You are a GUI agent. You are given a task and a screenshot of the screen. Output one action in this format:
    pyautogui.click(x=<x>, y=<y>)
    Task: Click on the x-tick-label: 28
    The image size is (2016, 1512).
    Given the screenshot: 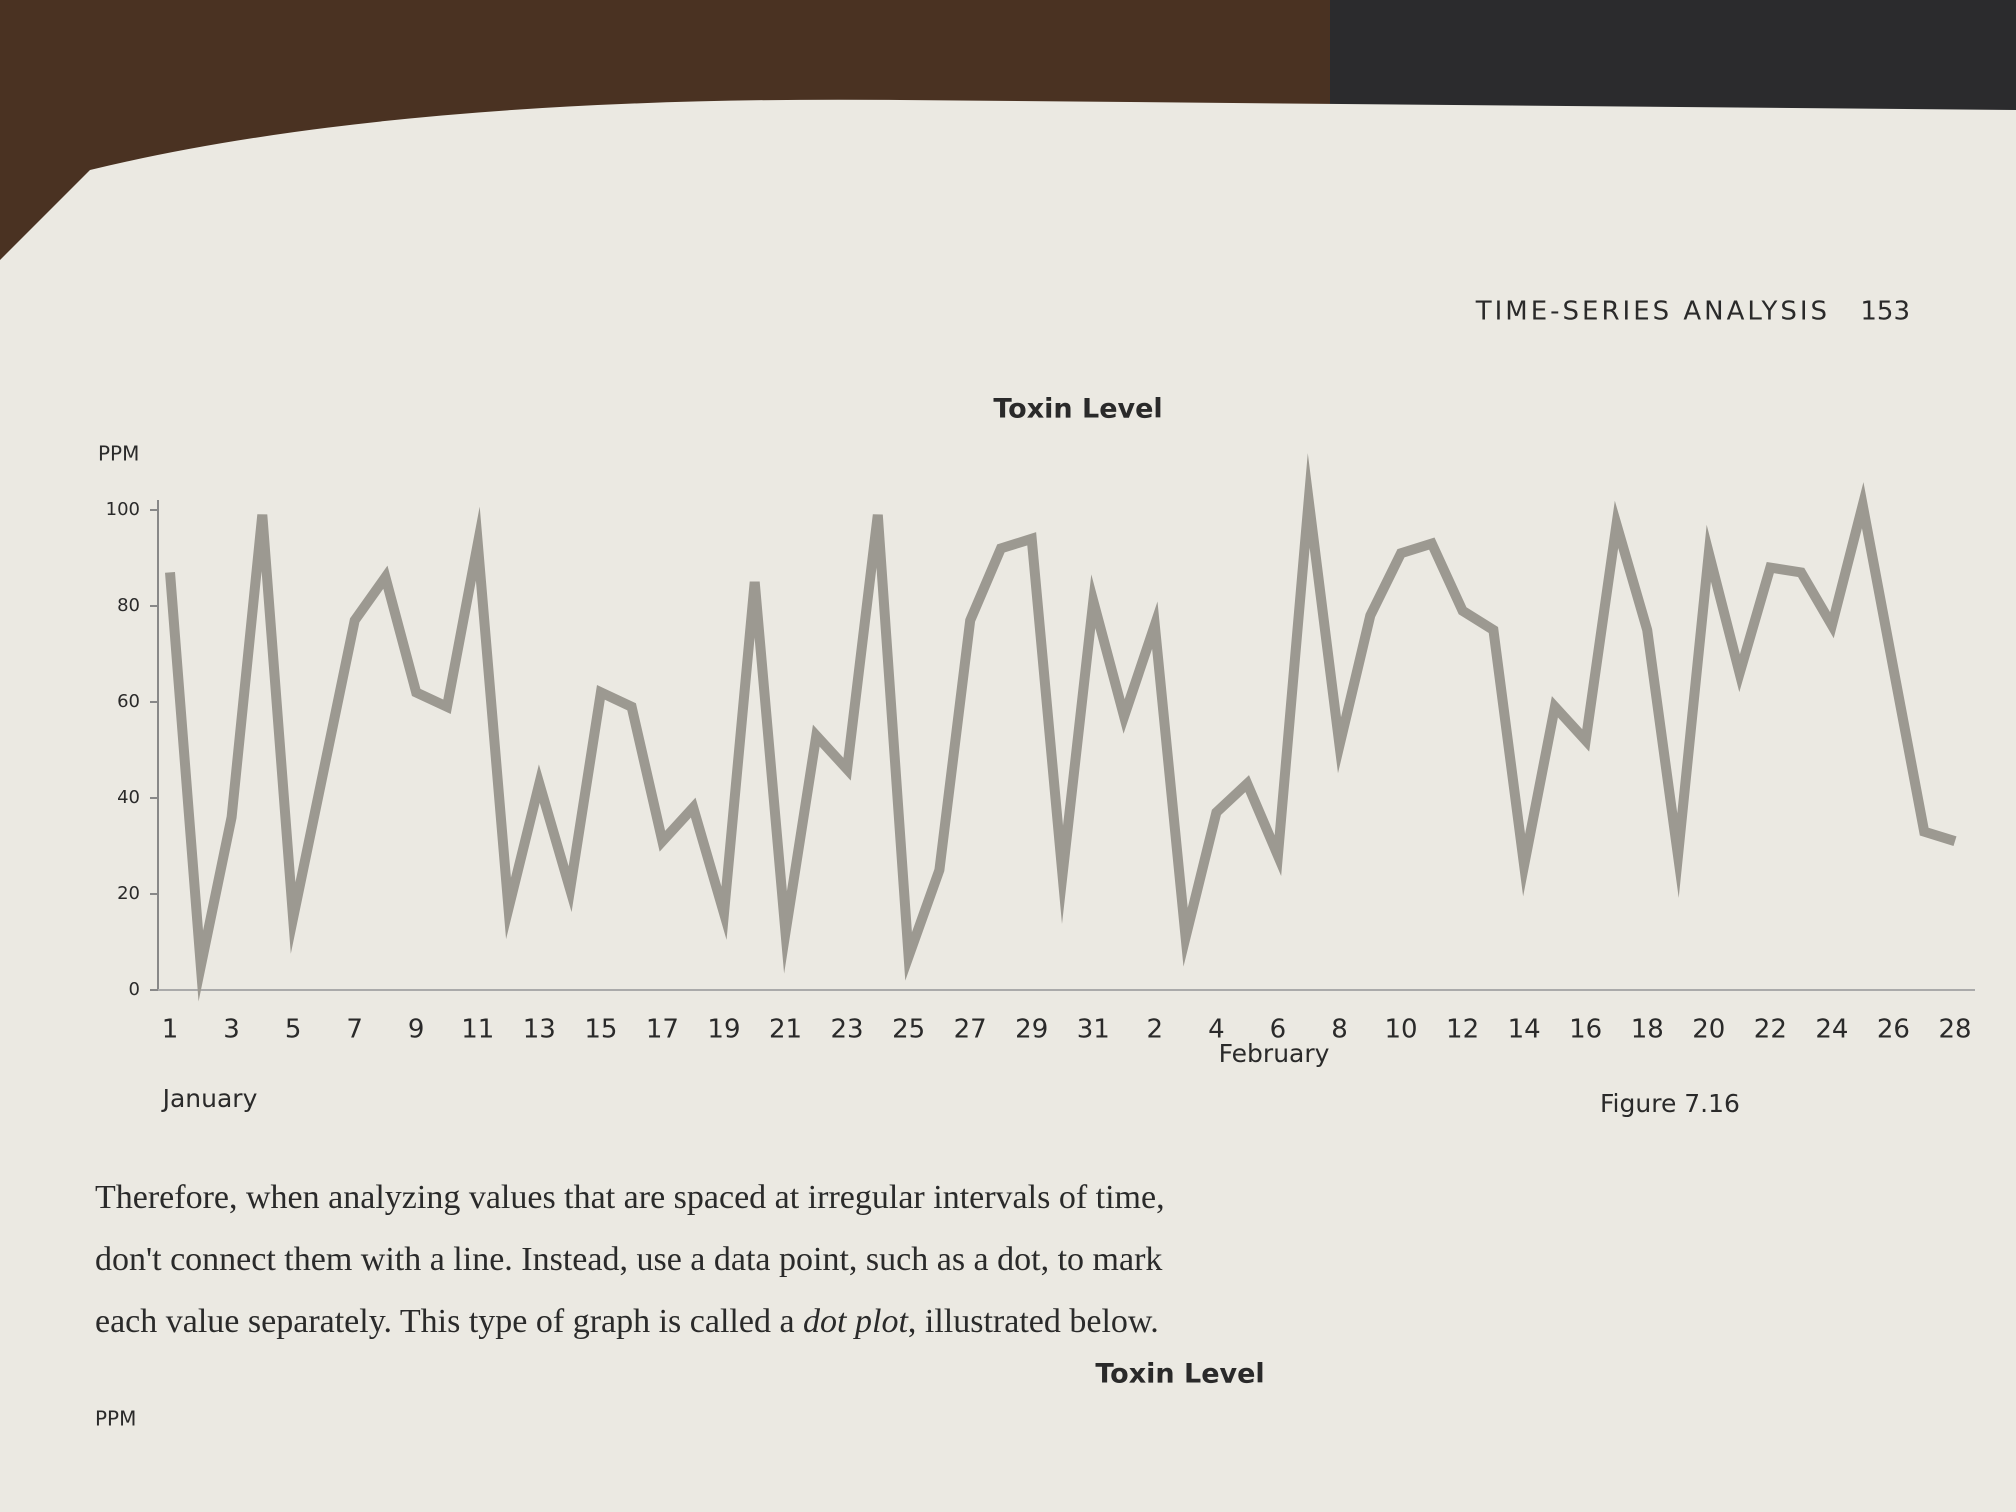 What is the action you would take?
    pyautogui.click(x=1954, y=1030)
    